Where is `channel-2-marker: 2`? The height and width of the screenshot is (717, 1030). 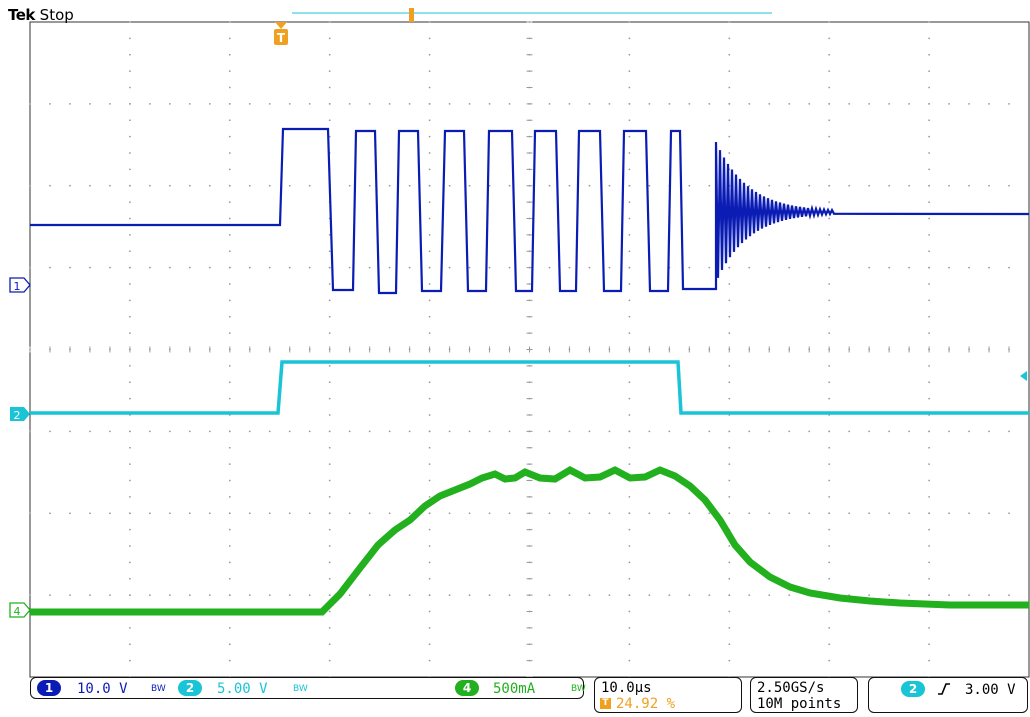
channel-2-marker: 2 is located at coordinates (20, 414).